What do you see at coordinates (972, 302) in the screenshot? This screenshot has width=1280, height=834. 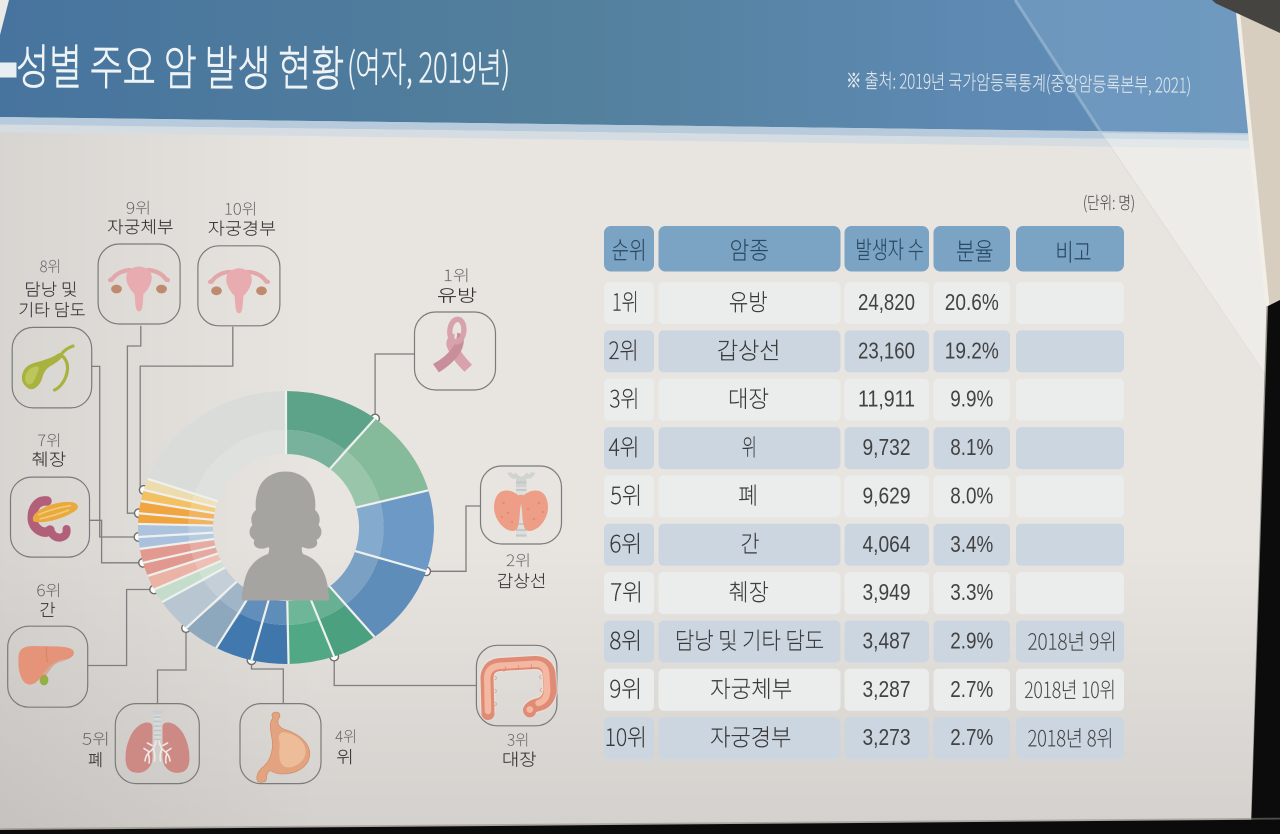 I see `svg-text: 20.6%` at bounding box center [972, 302].